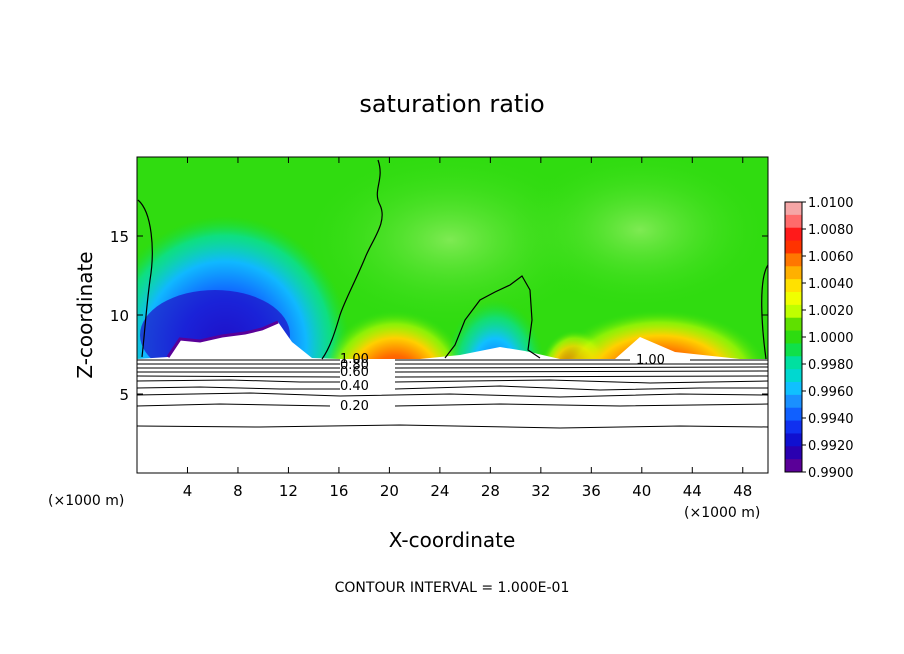 The height and width of the screenshot is (654, 904). I want to click on x-tick-label: 20, so click(389, 491).